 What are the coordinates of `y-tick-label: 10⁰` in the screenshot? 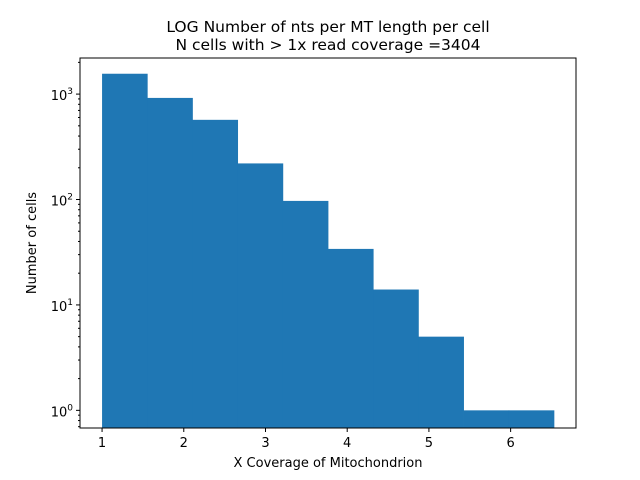 It's located at (62, 411).